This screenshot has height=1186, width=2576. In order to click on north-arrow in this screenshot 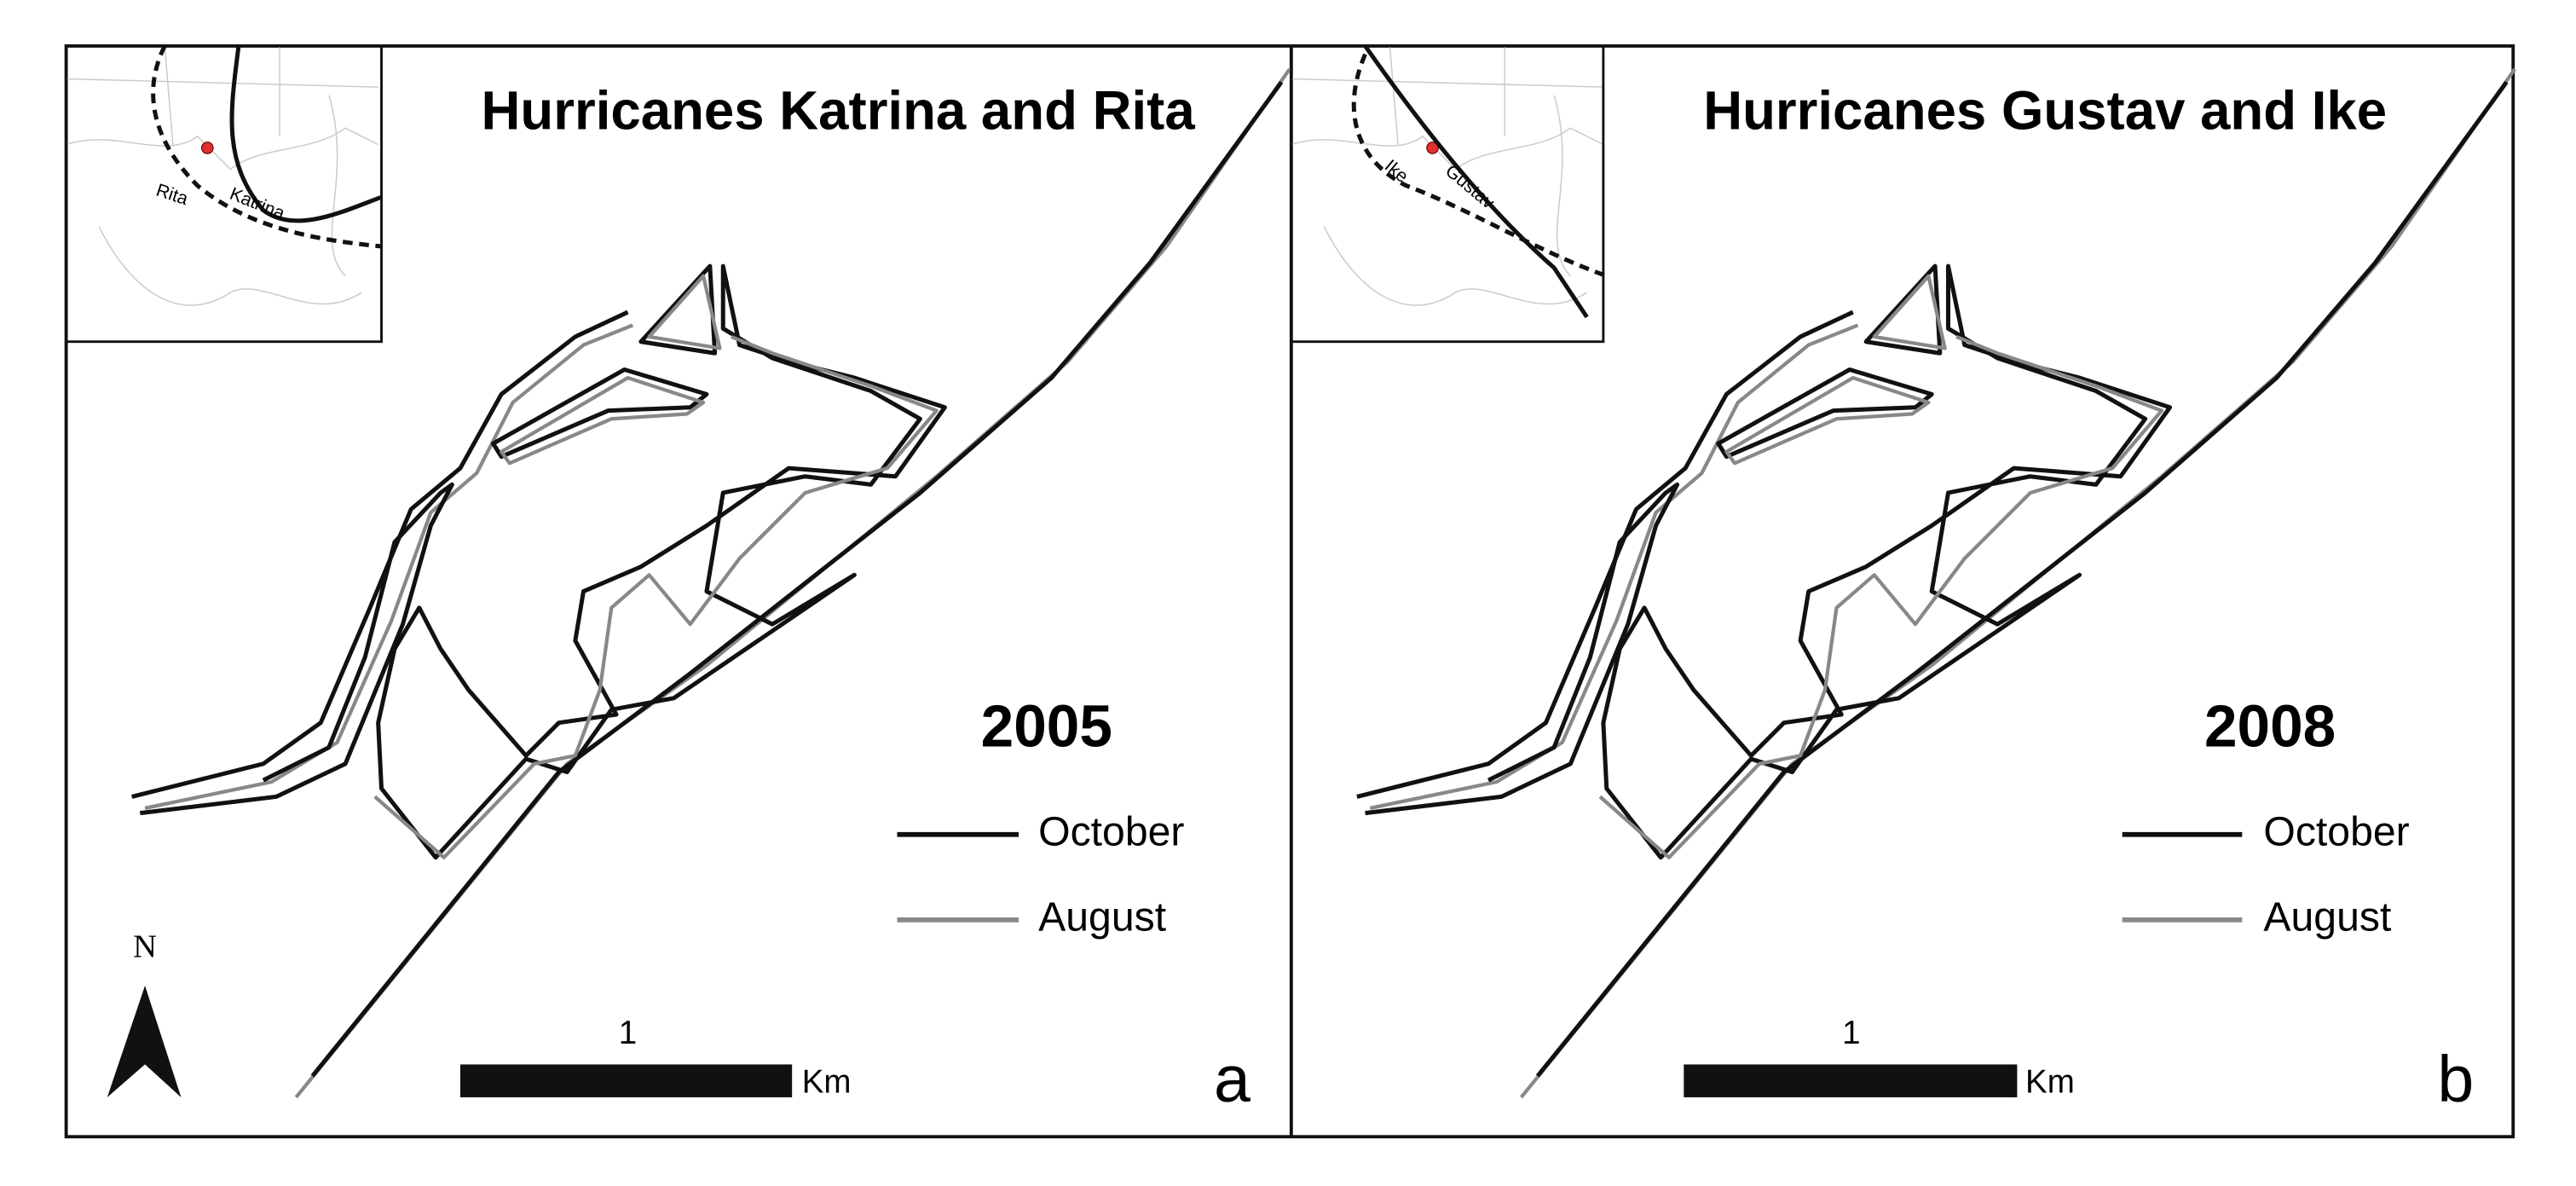, I will do `click(144, 1041)`.